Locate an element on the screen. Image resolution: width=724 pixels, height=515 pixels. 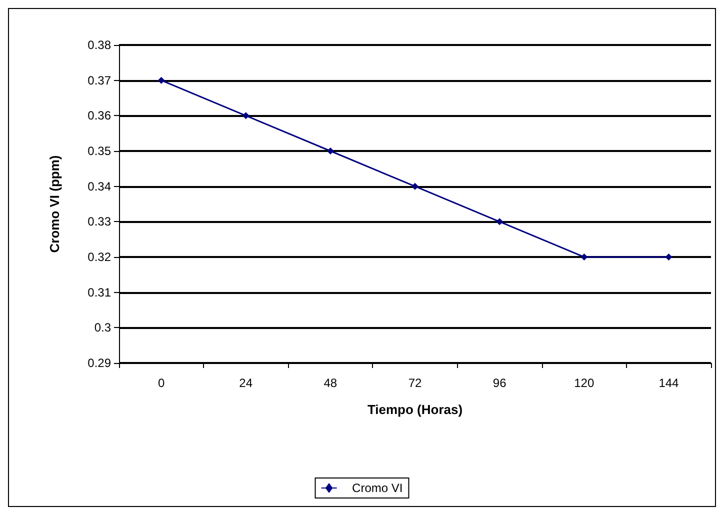
y-tick-label: 0.35 is located at coordinates (100, 151).